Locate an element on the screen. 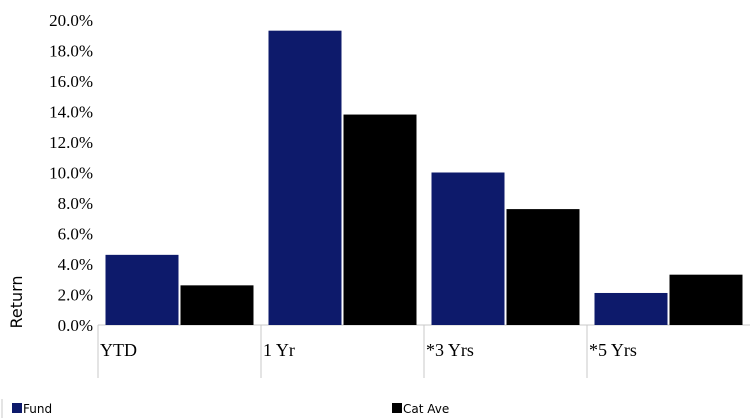 The height and width of the screenshot is (418, 750). legend-item: Cat Ave is located at coordinates (420, 409).